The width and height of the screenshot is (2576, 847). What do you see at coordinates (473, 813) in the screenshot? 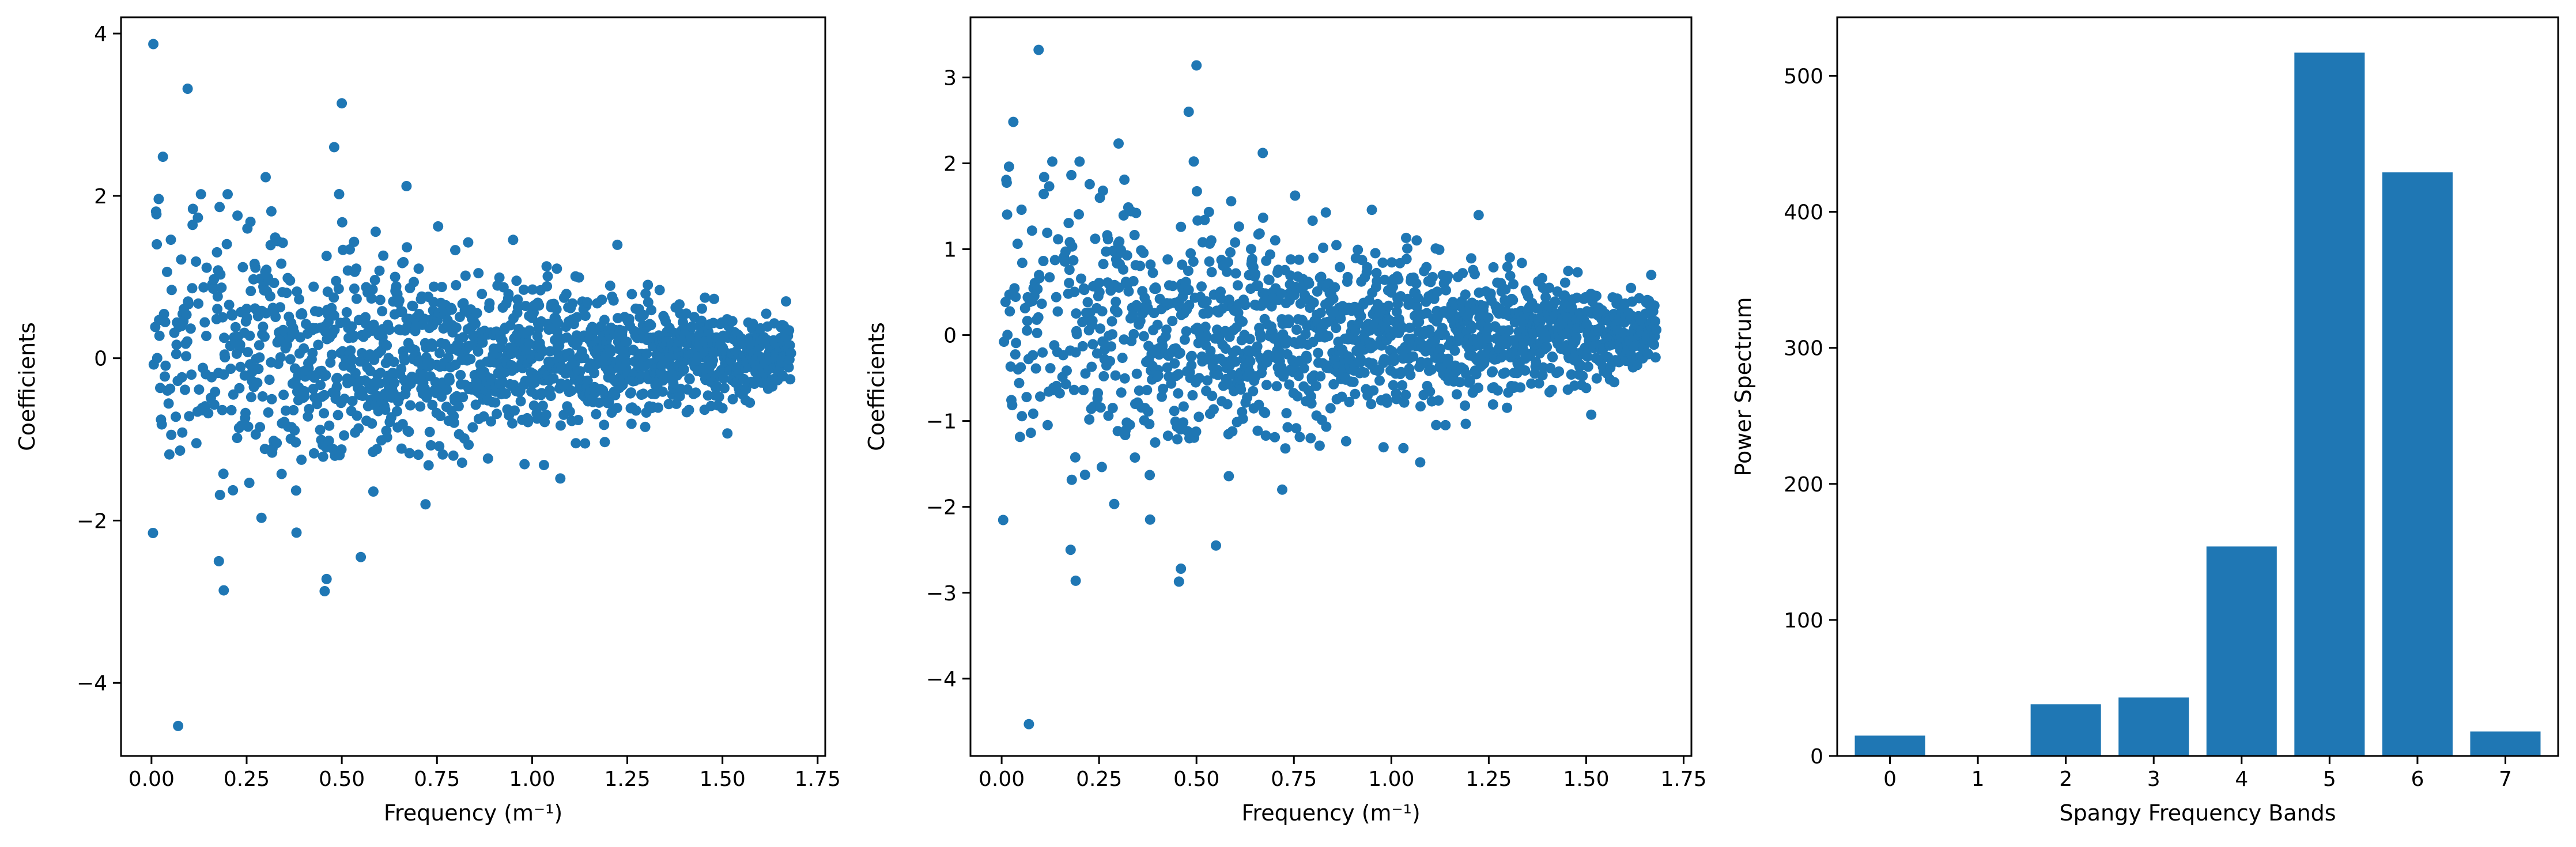
I see `x-axis-label-left: Frequency (m⁻¹)` at bounding box center [473, 813].